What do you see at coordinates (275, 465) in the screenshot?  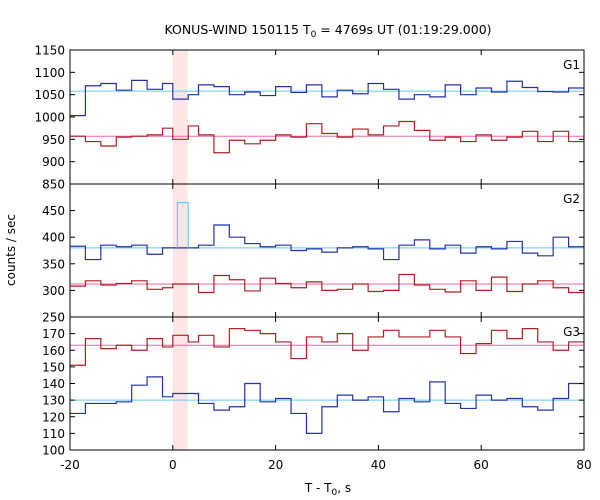 I see `x-tick-label: 20` at bounding box center [275, 465].